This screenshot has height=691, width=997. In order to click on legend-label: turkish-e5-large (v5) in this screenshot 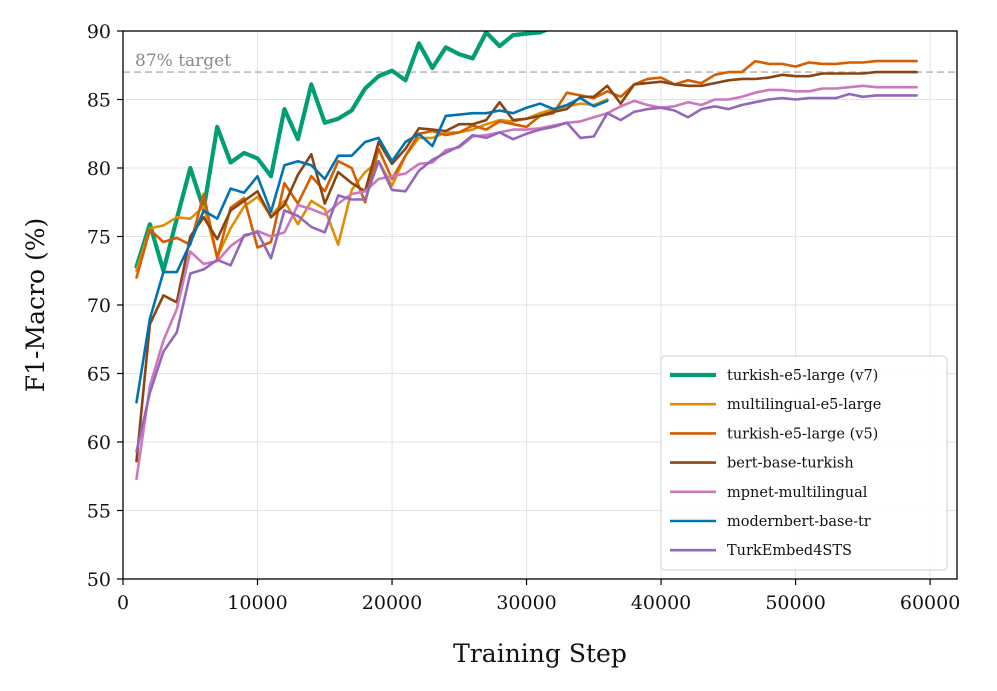, I will do `click(802, 434)`.